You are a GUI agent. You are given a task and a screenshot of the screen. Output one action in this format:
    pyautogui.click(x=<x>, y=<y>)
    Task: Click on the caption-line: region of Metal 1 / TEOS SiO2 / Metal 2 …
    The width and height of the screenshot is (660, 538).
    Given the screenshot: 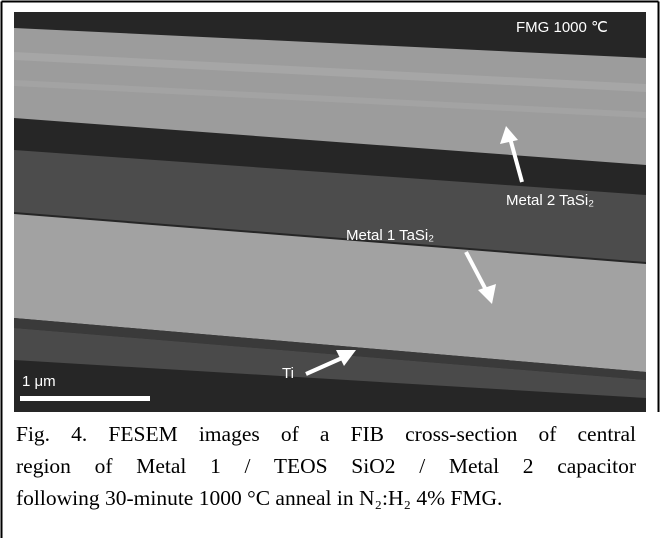 What is the action you would take?
    pyautogui.click(x=326, y=466)
    